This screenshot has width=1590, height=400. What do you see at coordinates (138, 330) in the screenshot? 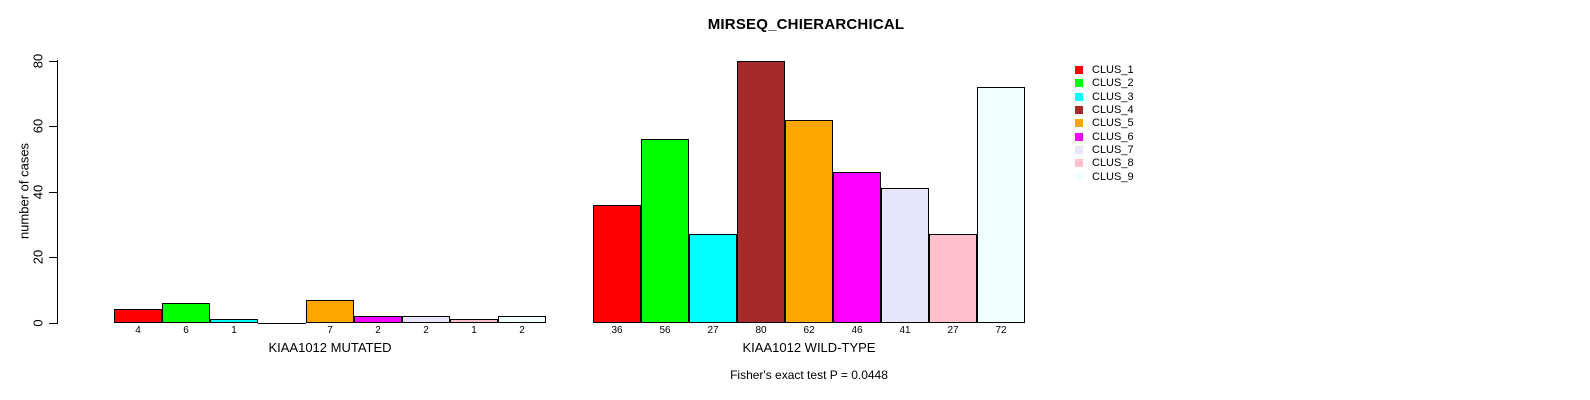
I see `bar-value-label: 4` at bounding box center [138, 330].